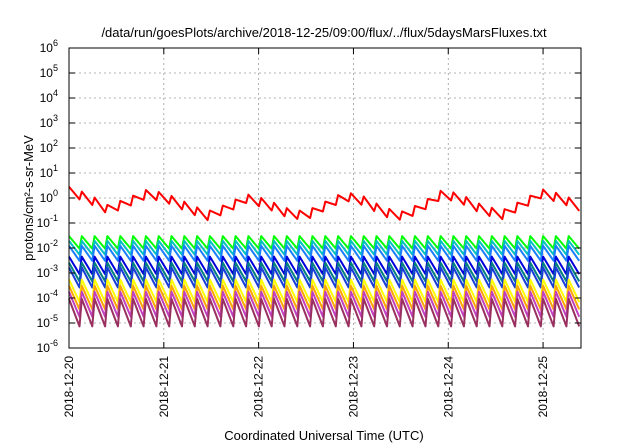  What do you see at coordinates (54, 318) in the screenshot?
I see `y-tick-exponent: -5` at bounding box center [54, 318].